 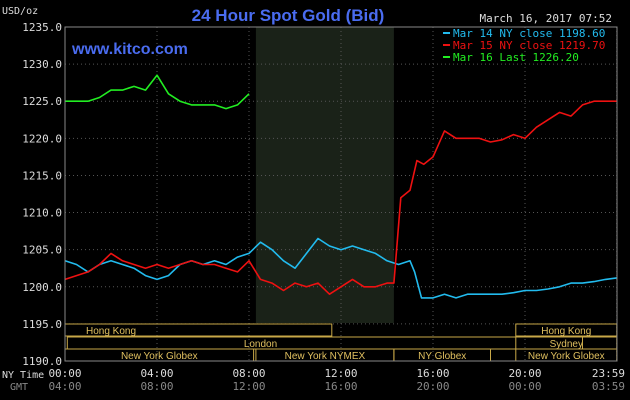 What do you see at coordinates (340, 373) in the screenshot?
I see `x-tick-label-ny: 12:00` at bounding box center [340, 373].